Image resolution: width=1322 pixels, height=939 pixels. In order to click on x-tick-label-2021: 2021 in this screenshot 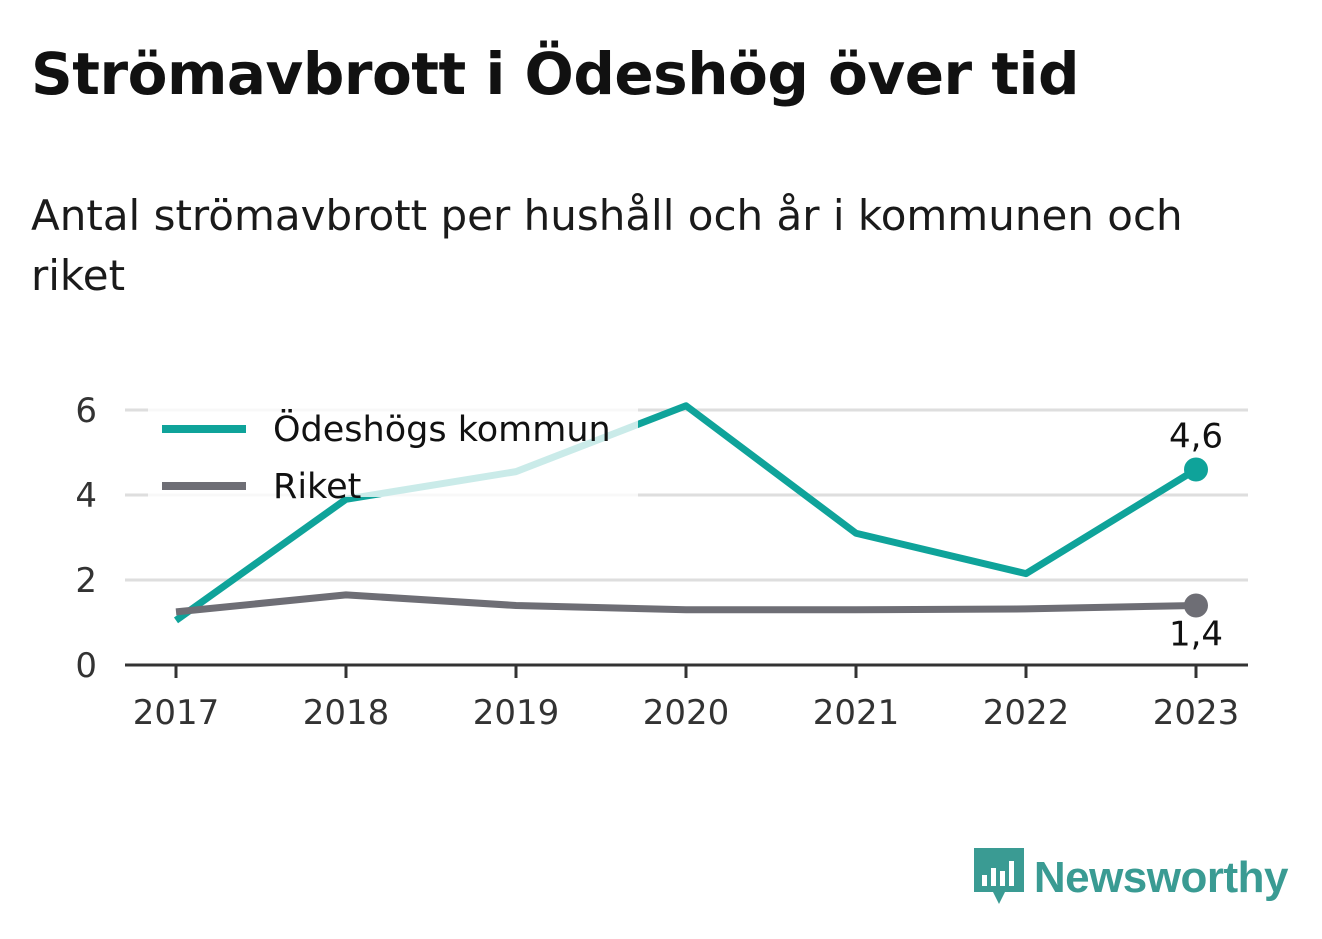, I will do `click(856, 713)`.